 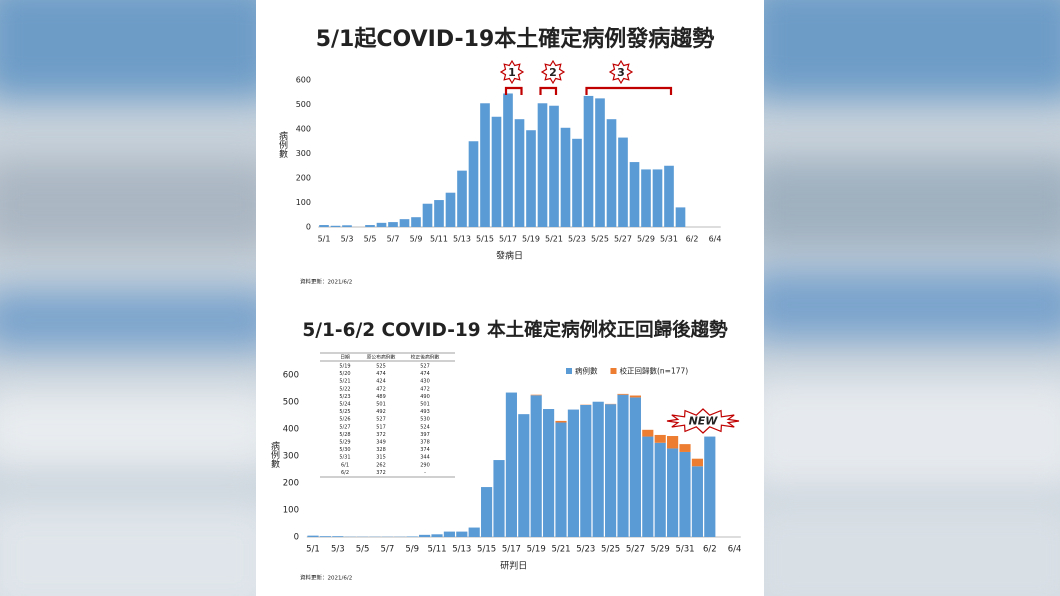 What do you see at coordinates (425, 427) in the screenshot?
I see `table-cell: 524` at bounding box center [425, 427].